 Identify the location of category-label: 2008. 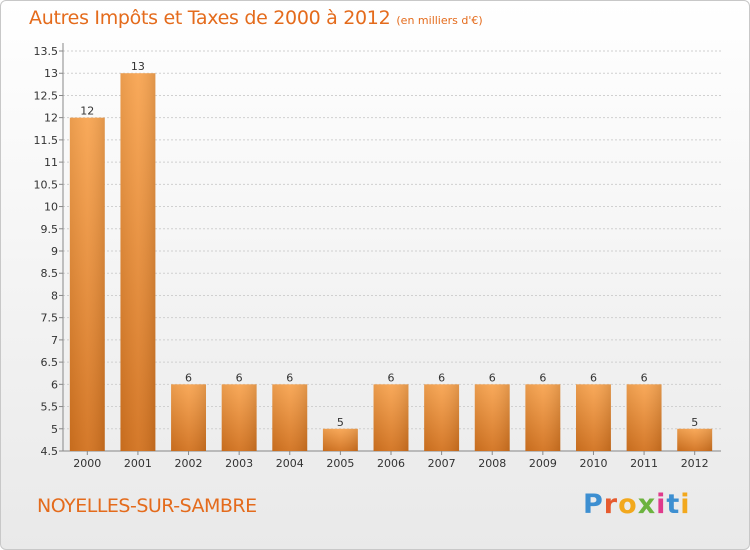
(492, 463).